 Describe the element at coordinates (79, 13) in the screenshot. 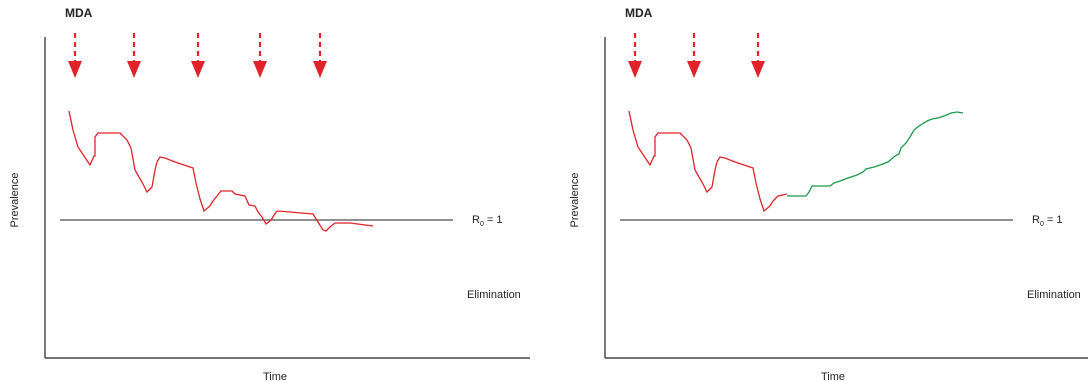

I see `mda-label-left: MDA` at that location.